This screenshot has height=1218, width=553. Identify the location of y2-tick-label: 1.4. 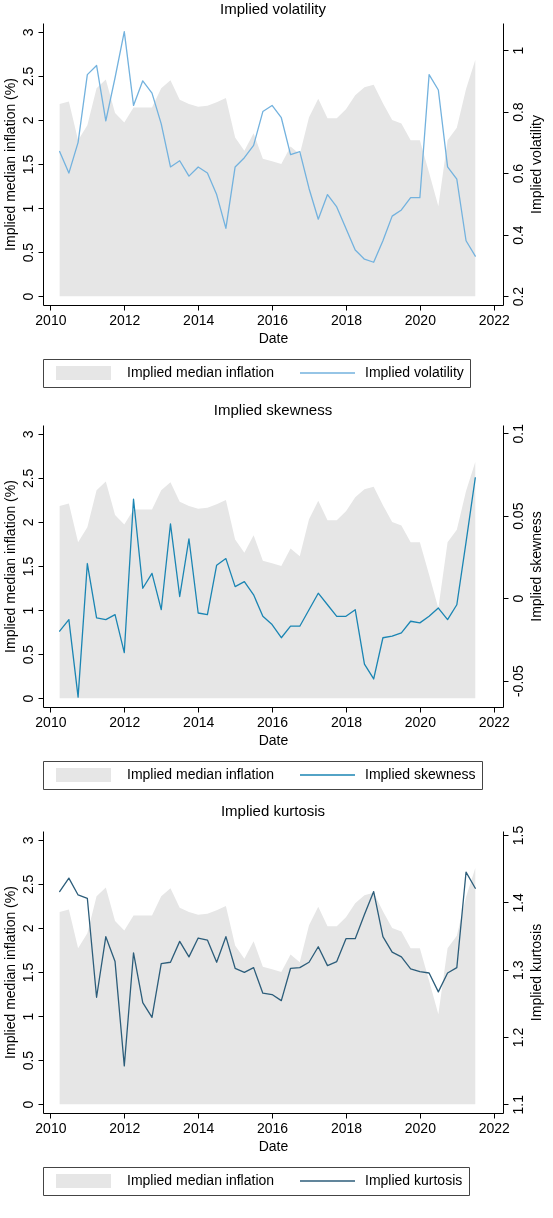
(517, 902).